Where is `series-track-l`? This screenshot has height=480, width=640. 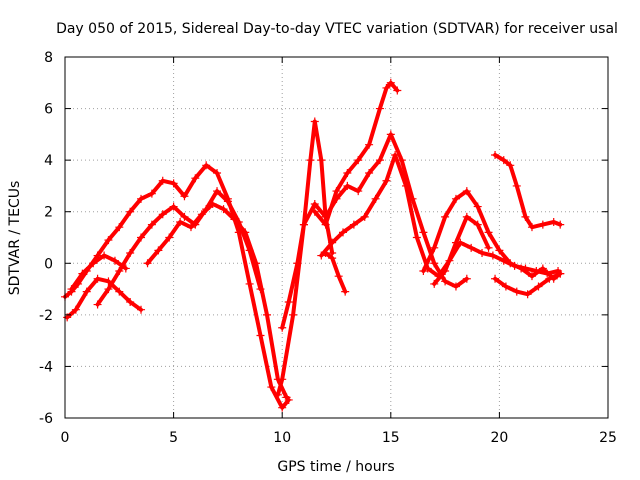 series-track-l is located at coordinates (461, 250).